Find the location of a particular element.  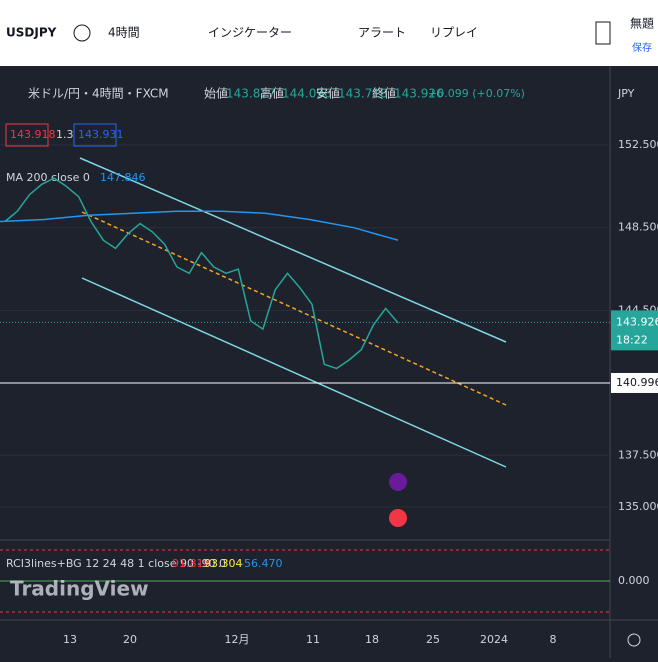

low: 143.718 is located at coordinates (363, 94).